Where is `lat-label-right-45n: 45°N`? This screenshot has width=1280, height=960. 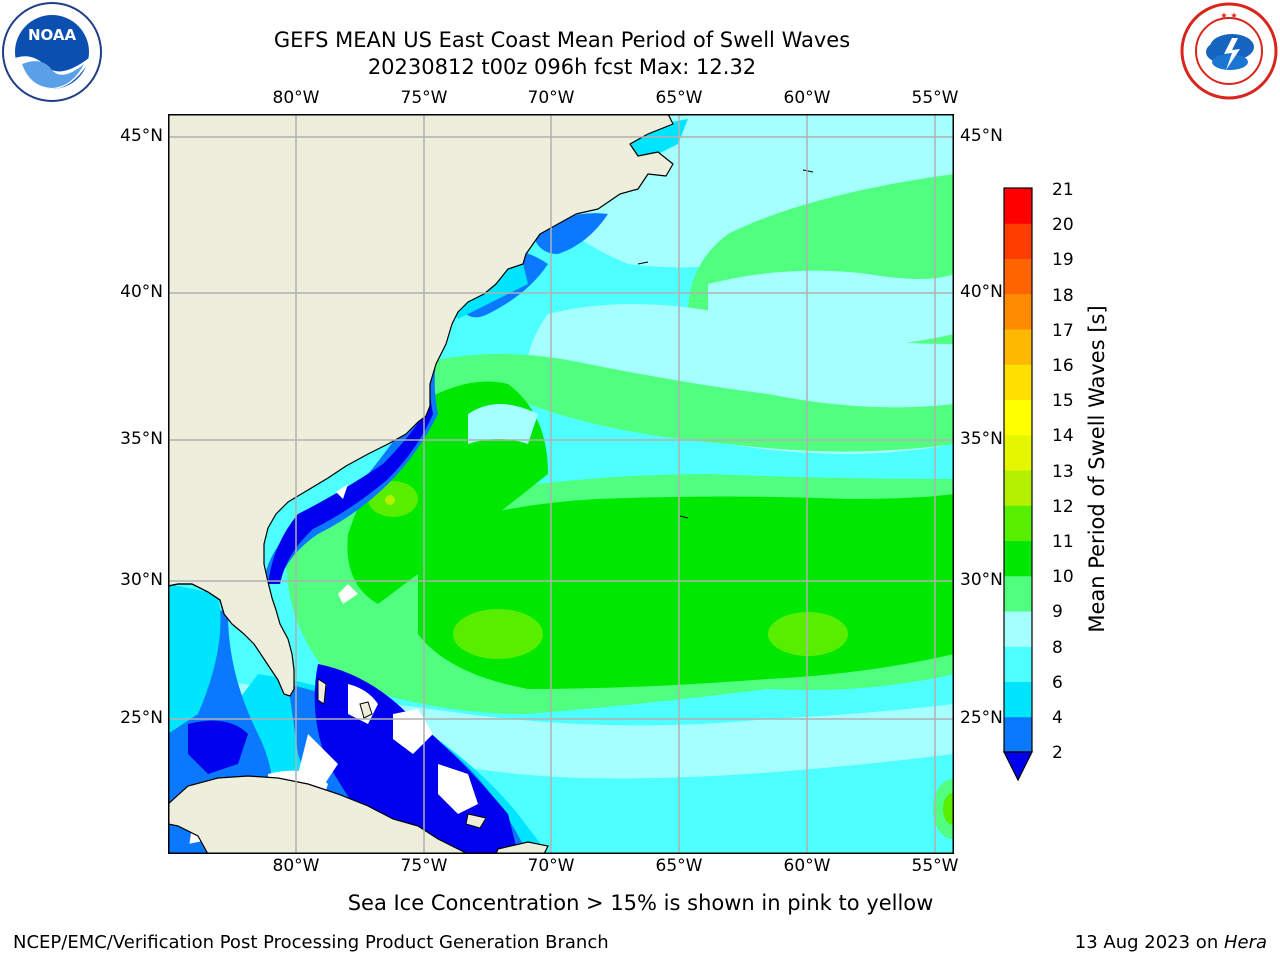 lat-label-right-45n: 45°N is located at coordinates (981, 136).